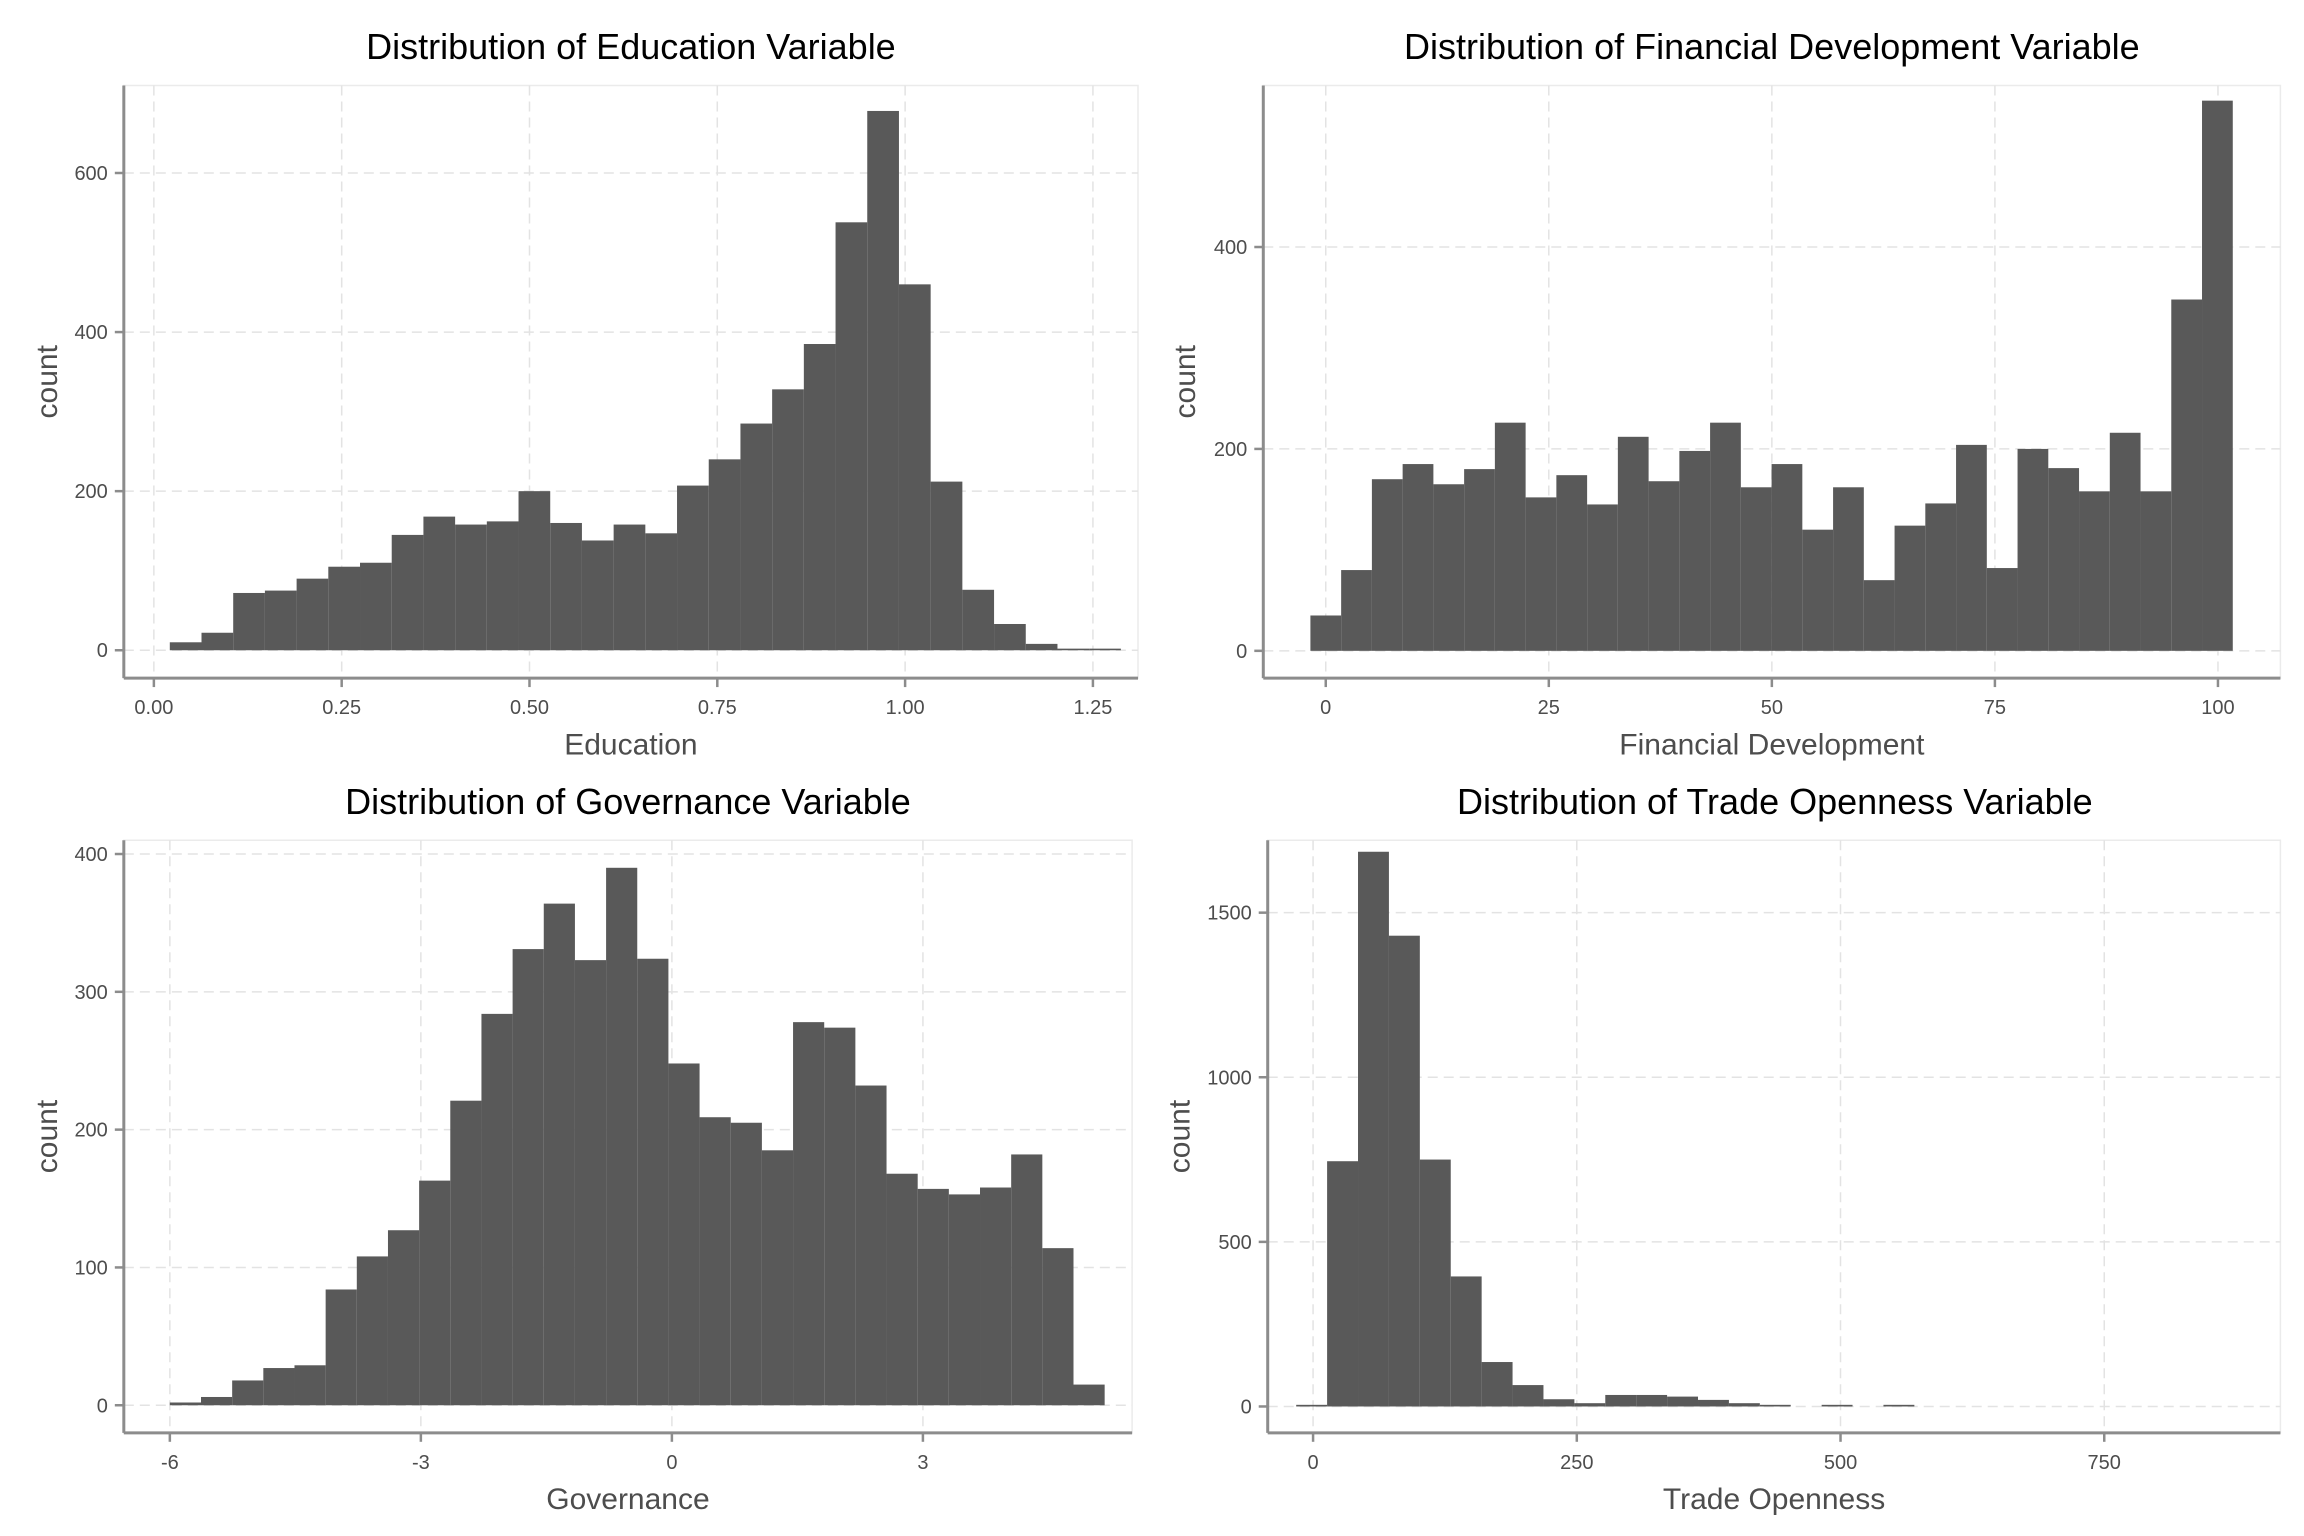 The width and height of the screenshot is (2304, 1536). I want to click on chart-title: Distribution of Trade Openness Variable, so click(1775, 801).